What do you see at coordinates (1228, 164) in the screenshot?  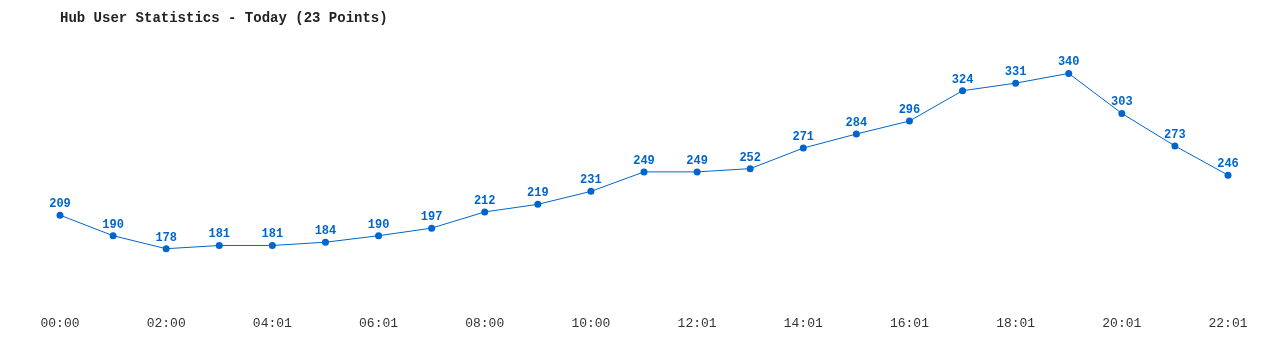 I see `data-label: 246` at bounding box center [1228, 164].